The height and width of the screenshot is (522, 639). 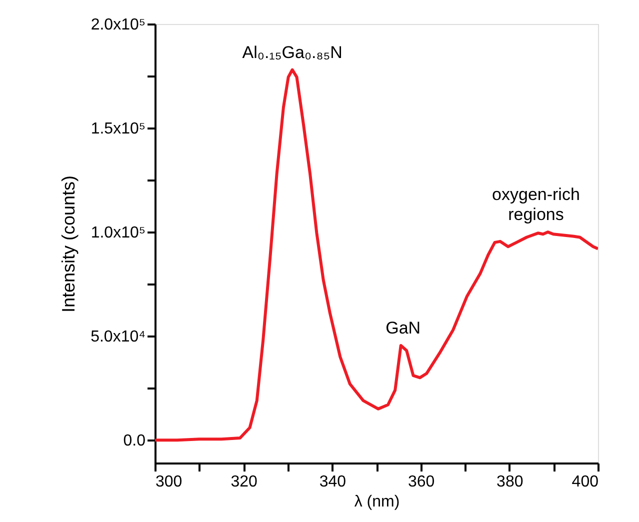 I want to click on x-tick-label: 320, so click(x=244, y=482).